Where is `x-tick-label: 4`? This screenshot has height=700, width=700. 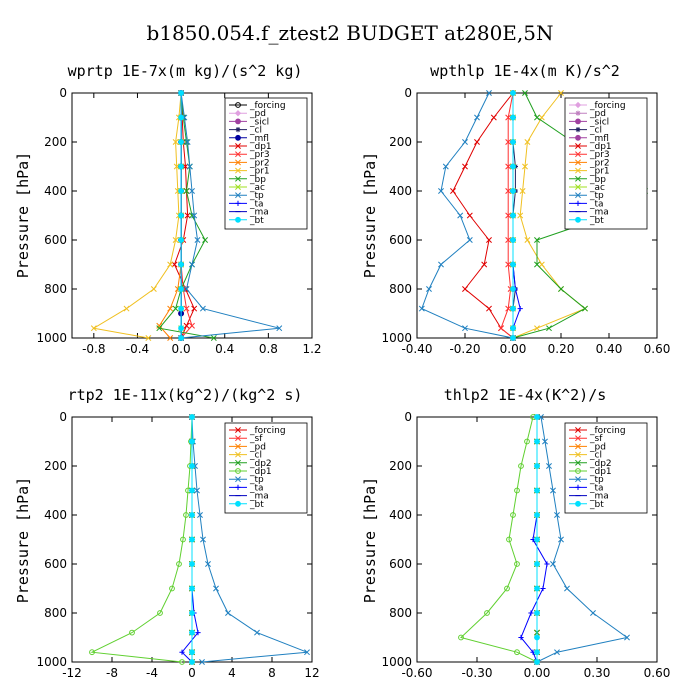
x-tick-label: 4 is located at coordinates (232, 673).